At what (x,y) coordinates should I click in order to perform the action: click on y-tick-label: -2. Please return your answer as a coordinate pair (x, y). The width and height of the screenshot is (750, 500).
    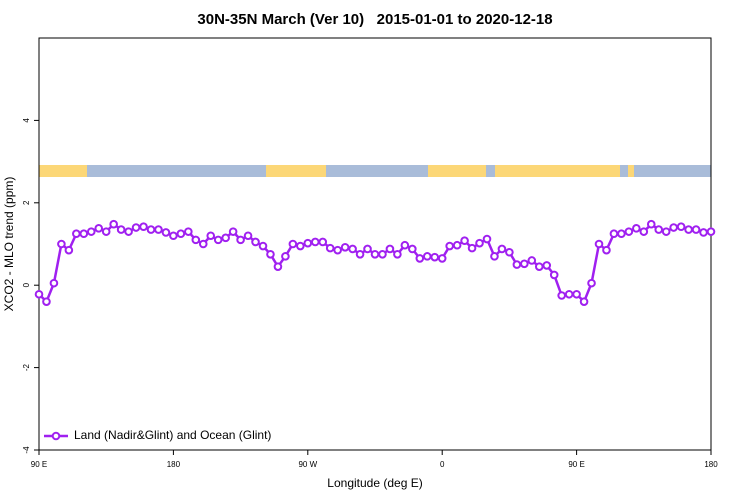
    Looking at the image, I should click on (26, 367).